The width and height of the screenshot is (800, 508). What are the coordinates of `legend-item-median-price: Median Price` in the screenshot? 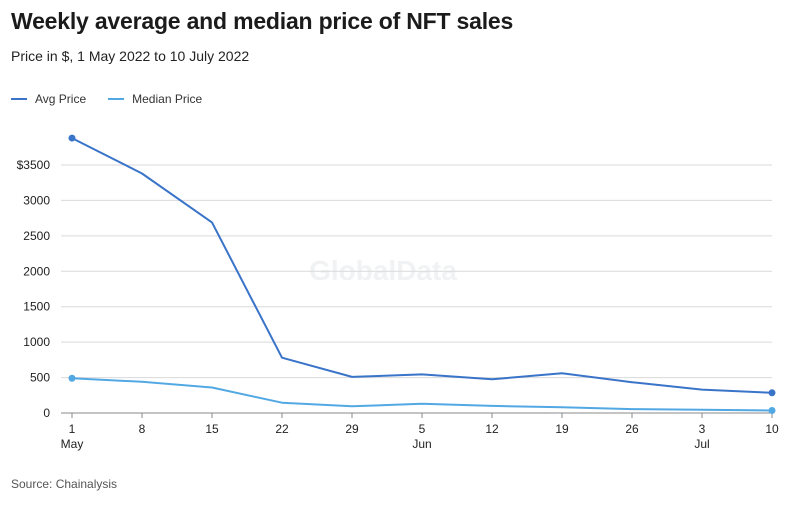 It's located at (155, 99).